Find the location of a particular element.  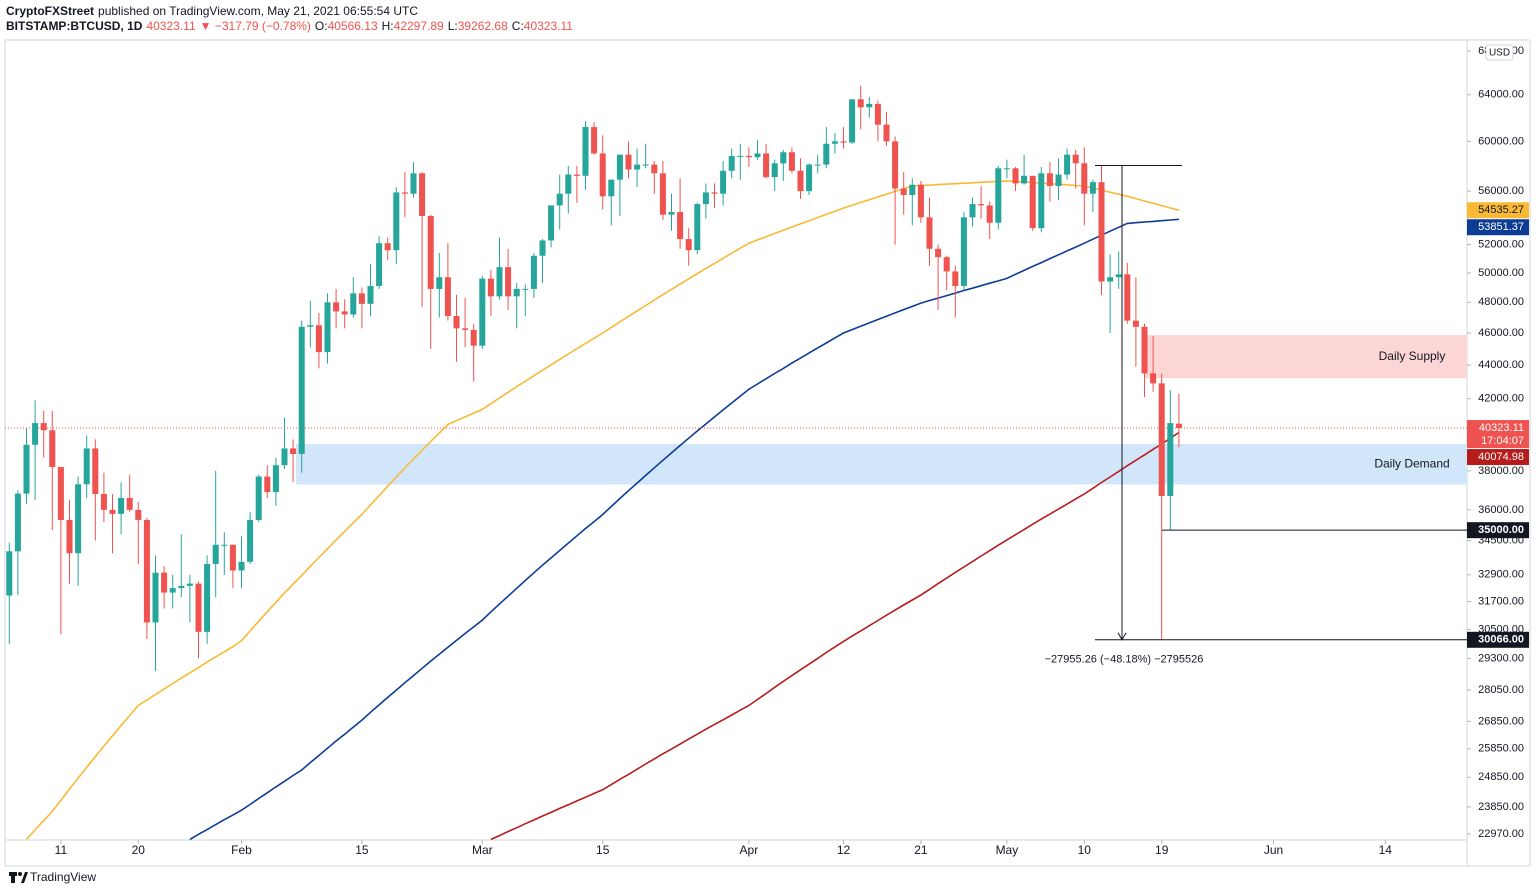

symbol: BITSTAMP:BTCUSD, 1D is located at coordinates (74, 26).